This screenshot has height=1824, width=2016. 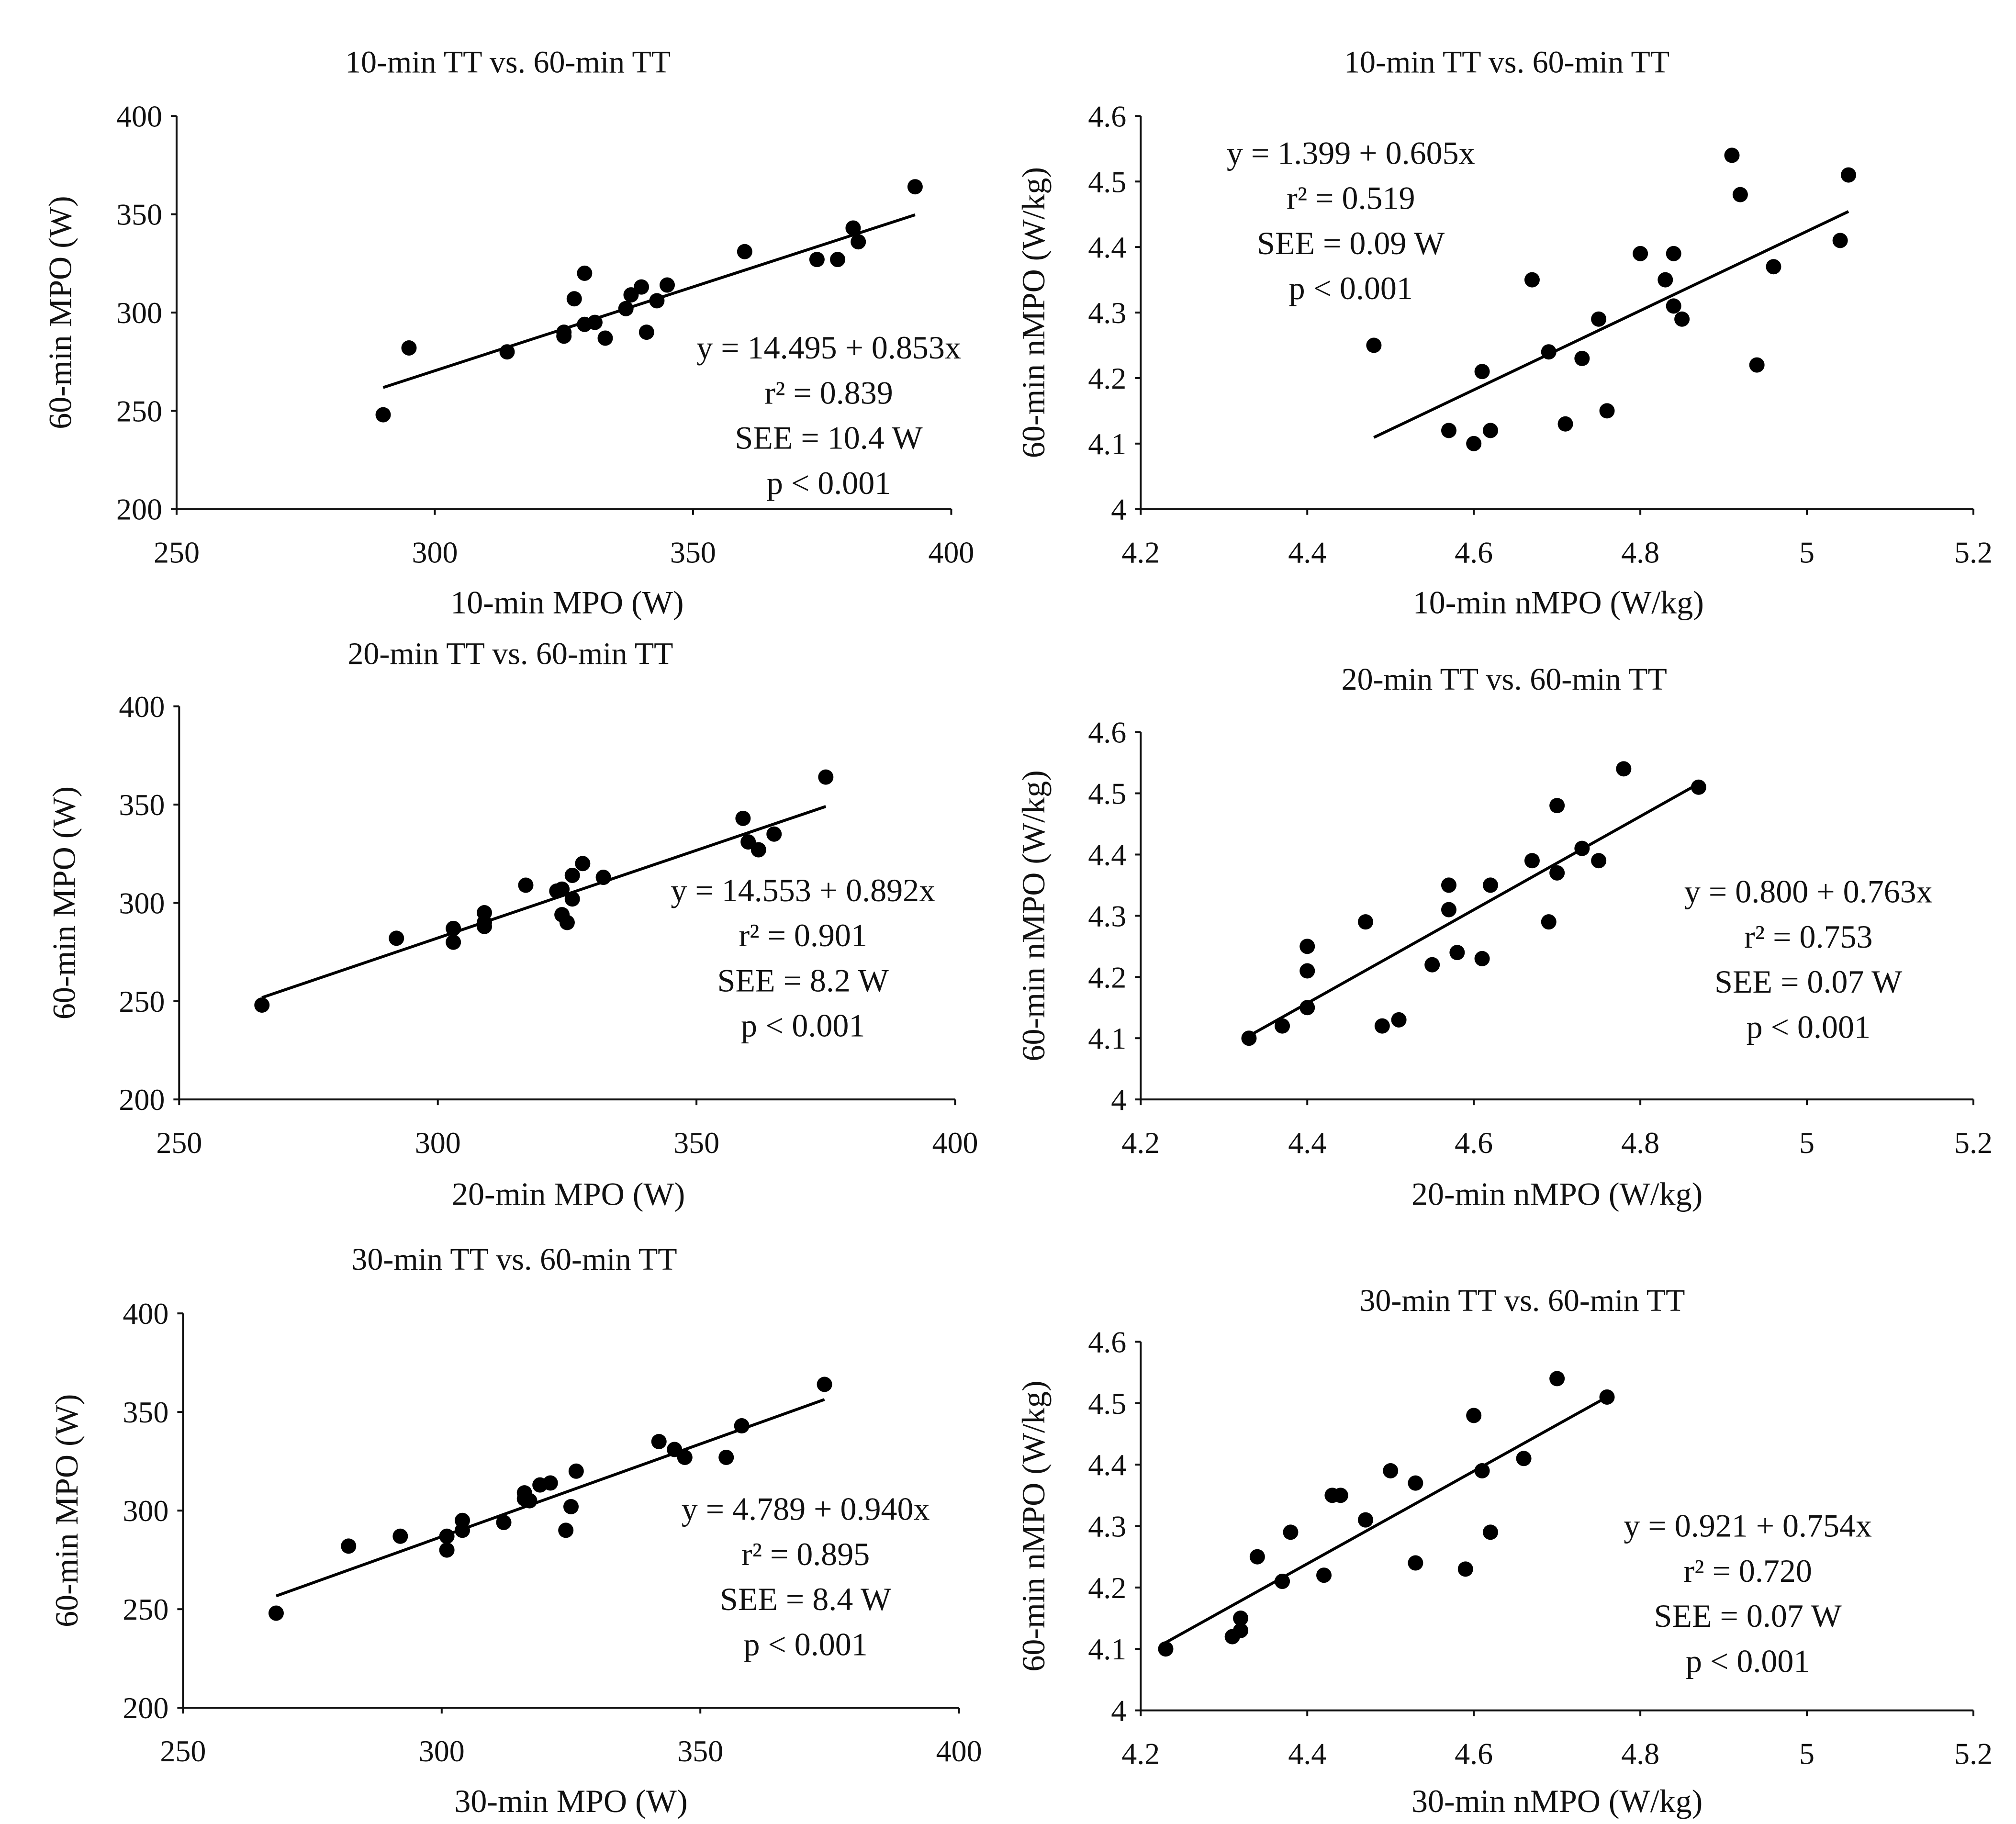 I want to click on chart-title: 10-min TT vs. 60-min TT, so click(x=1507, y=62).